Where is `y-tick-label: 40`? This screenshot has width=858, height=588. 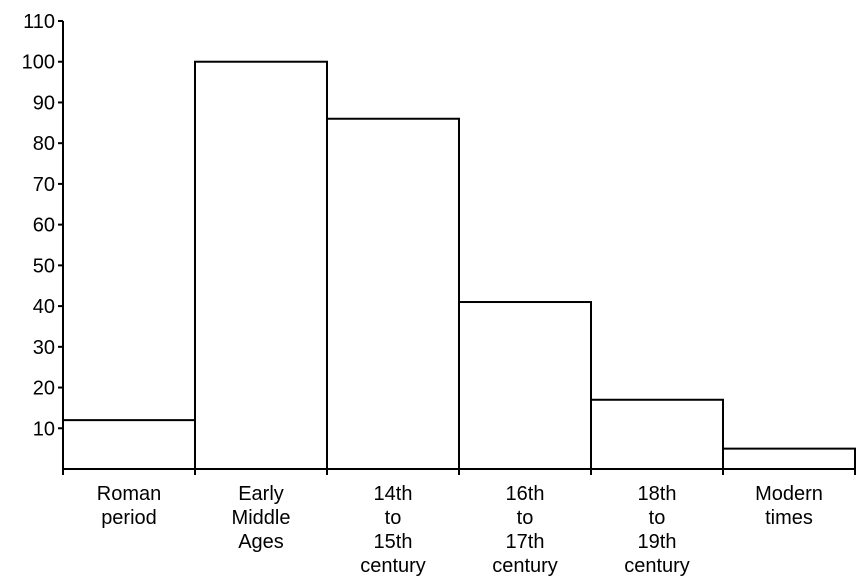 y-tick-label: 40 is located at coordinates (44, 307).